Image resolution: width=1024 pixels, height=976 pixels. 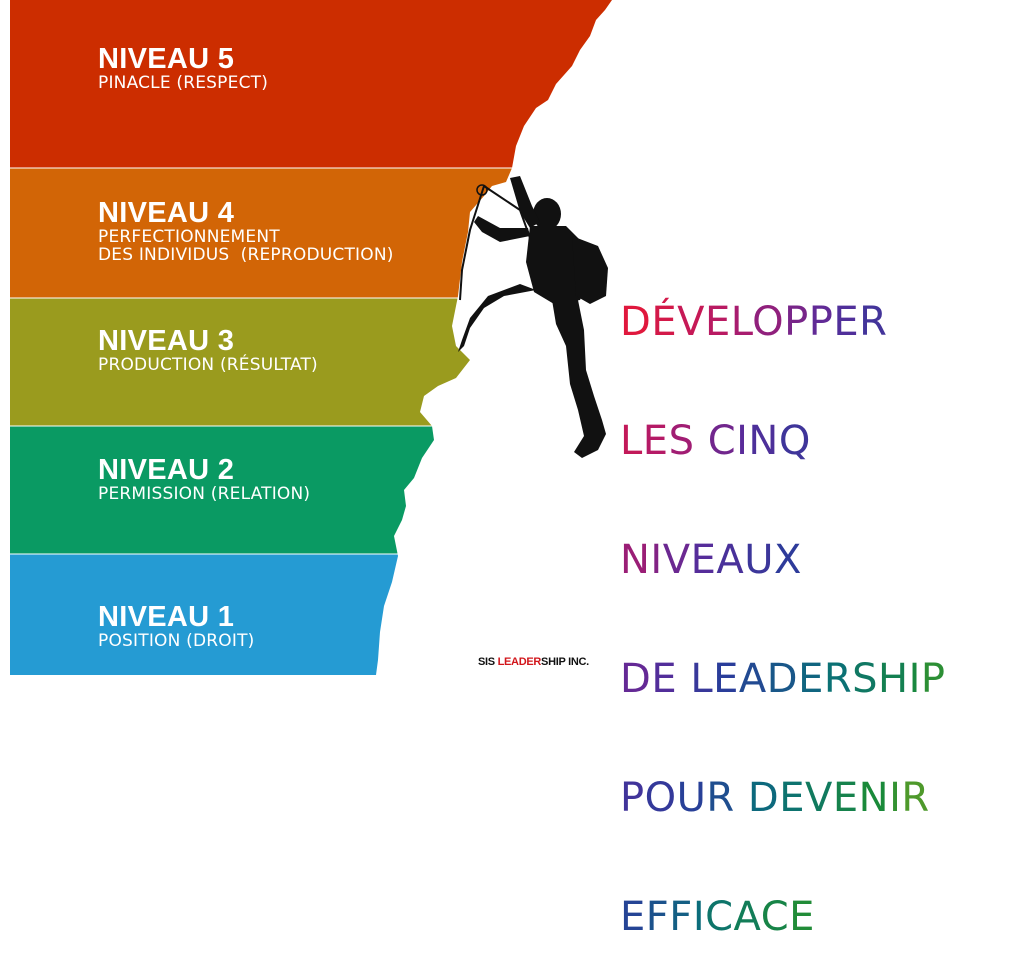 I want to click on level-1: NIVEAU 1 POSITION (DROIT), so click(x=176, y=626).